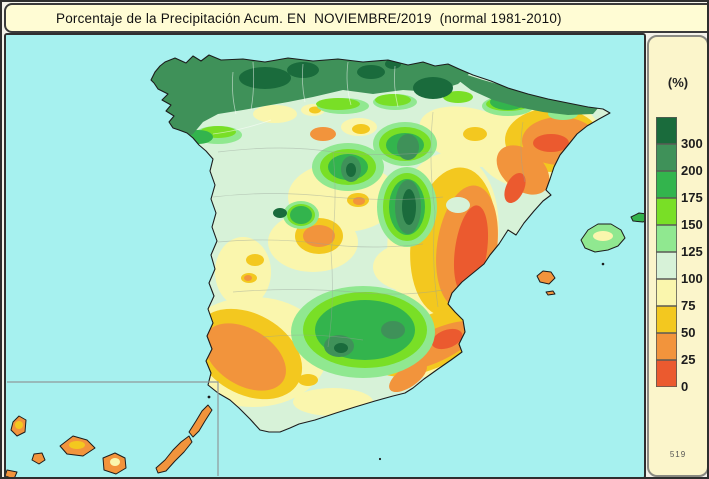  Describe the element at coordinates (692, 278) in the screenshot. I see `legend-tick-label: 100` at that location.